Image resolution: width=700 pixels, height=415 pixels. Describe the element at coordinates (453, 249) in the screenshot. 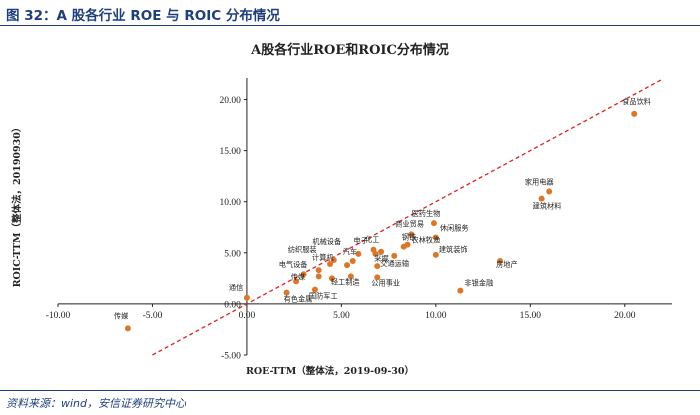

I see `point-label: 建筑装饰` at that location.